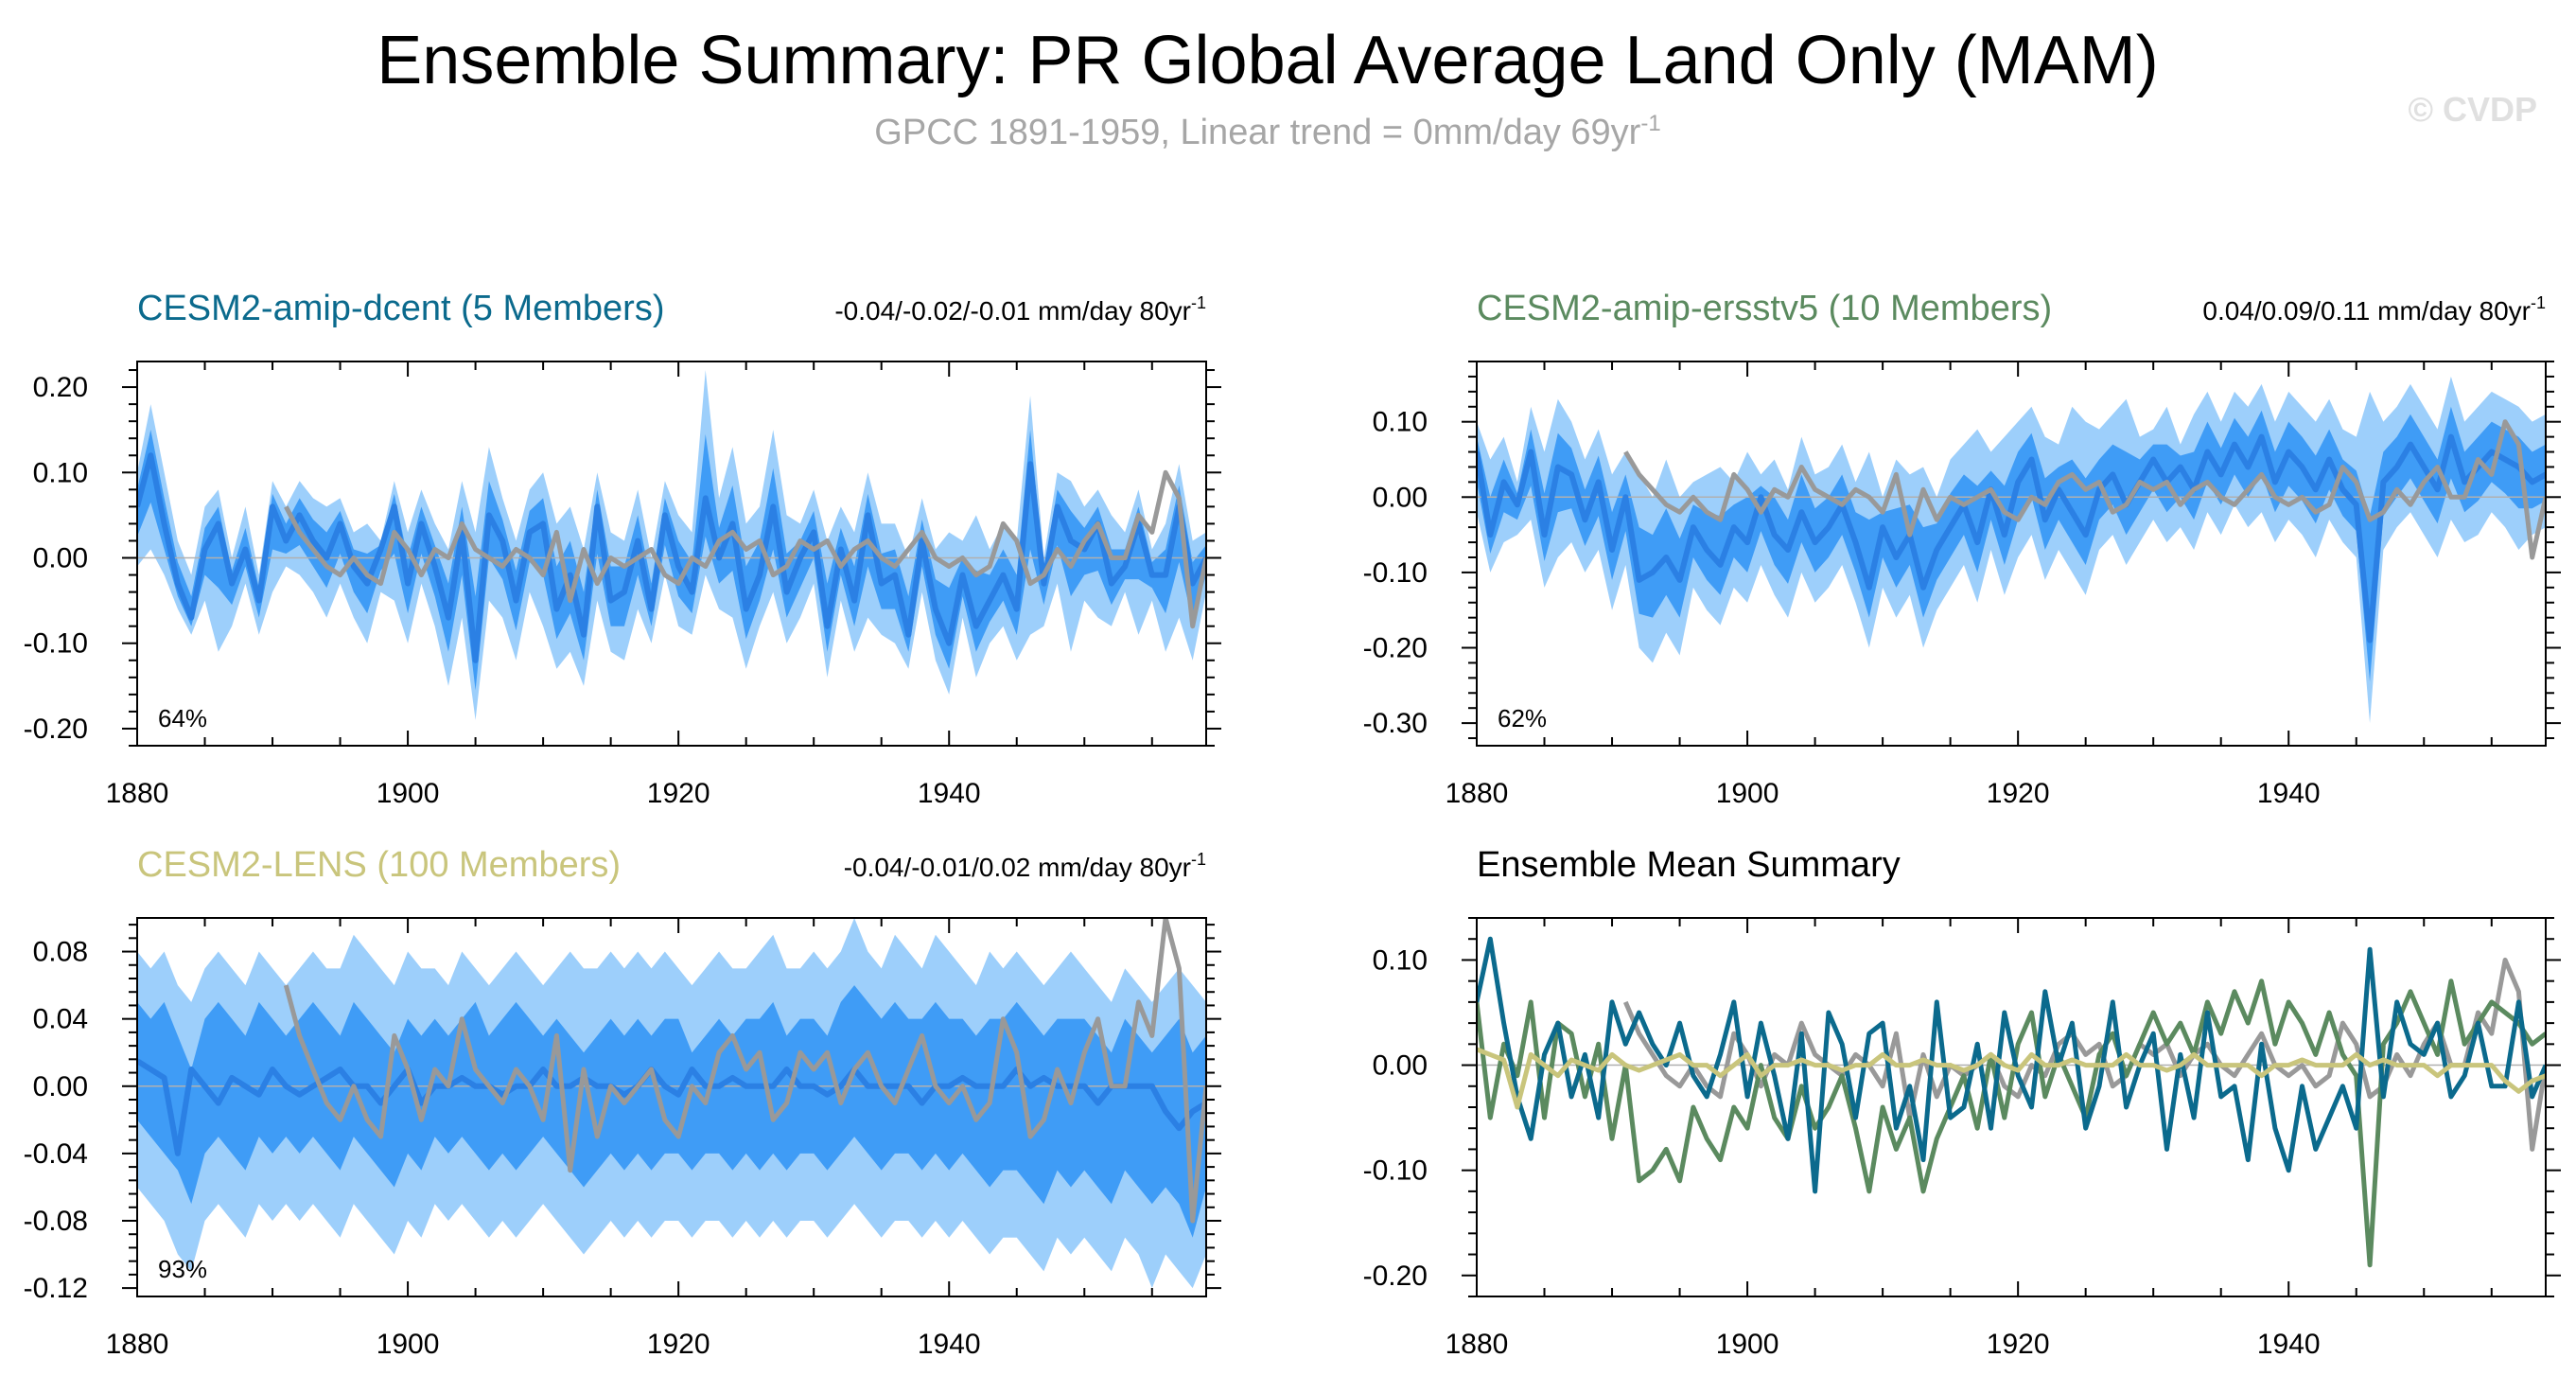  I want to click on y-tick-label: -0.12, so click(56, 1288).